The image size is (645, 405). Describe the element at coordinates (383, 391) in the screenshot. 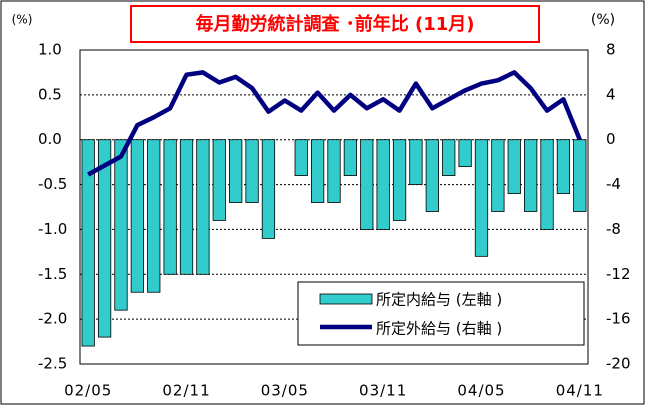

I see `x-tick-label: 03/11` at that location.